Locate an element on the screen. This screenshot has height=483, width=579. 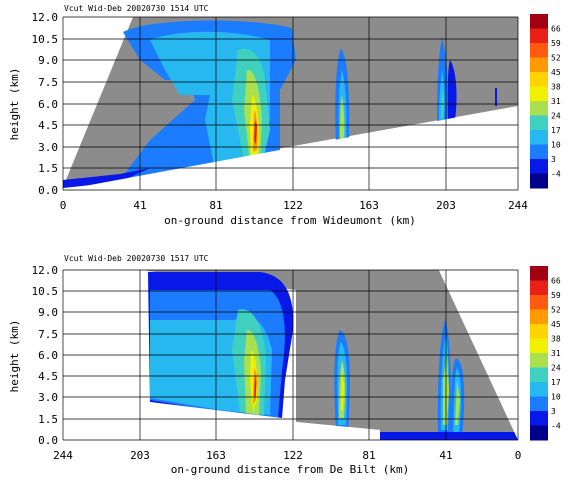
panel-1-x-ticks: 0 41 81 122 163 203 244 is located at coordinates (294, 205).